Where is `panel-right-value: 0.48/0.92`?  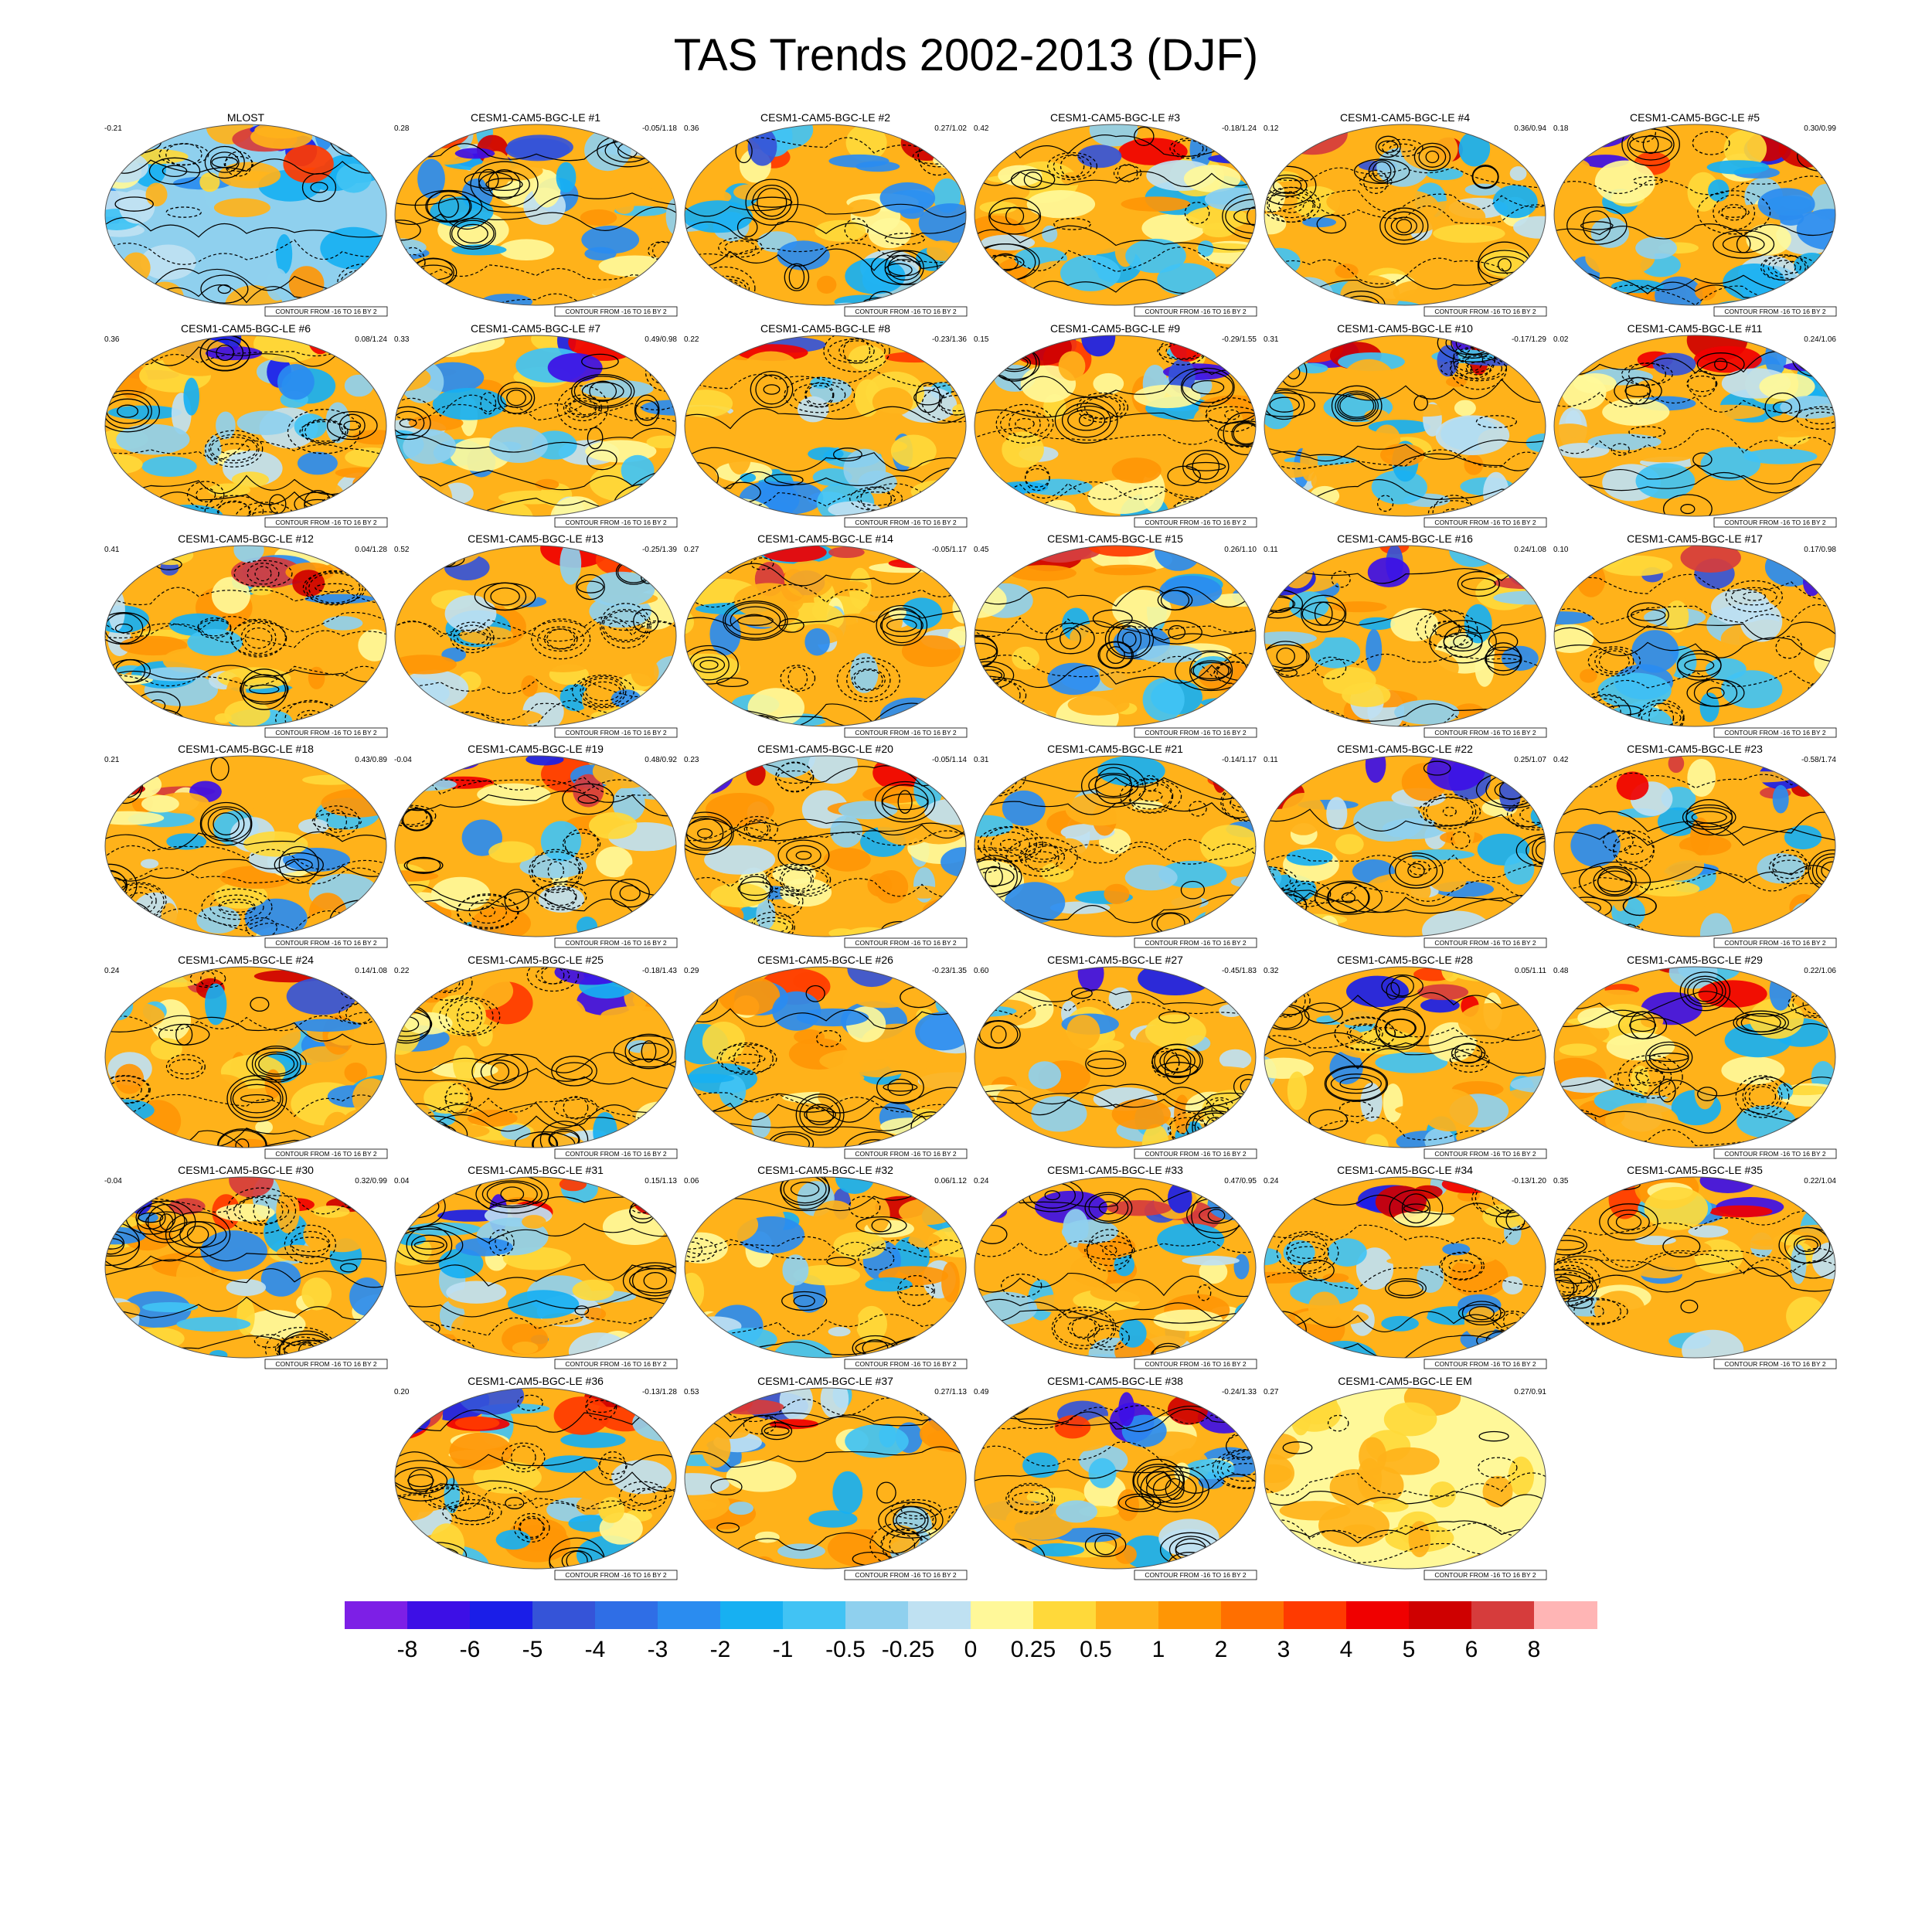
panel-right-value: 0.48/0.92 is located at coordinates (661, 760).